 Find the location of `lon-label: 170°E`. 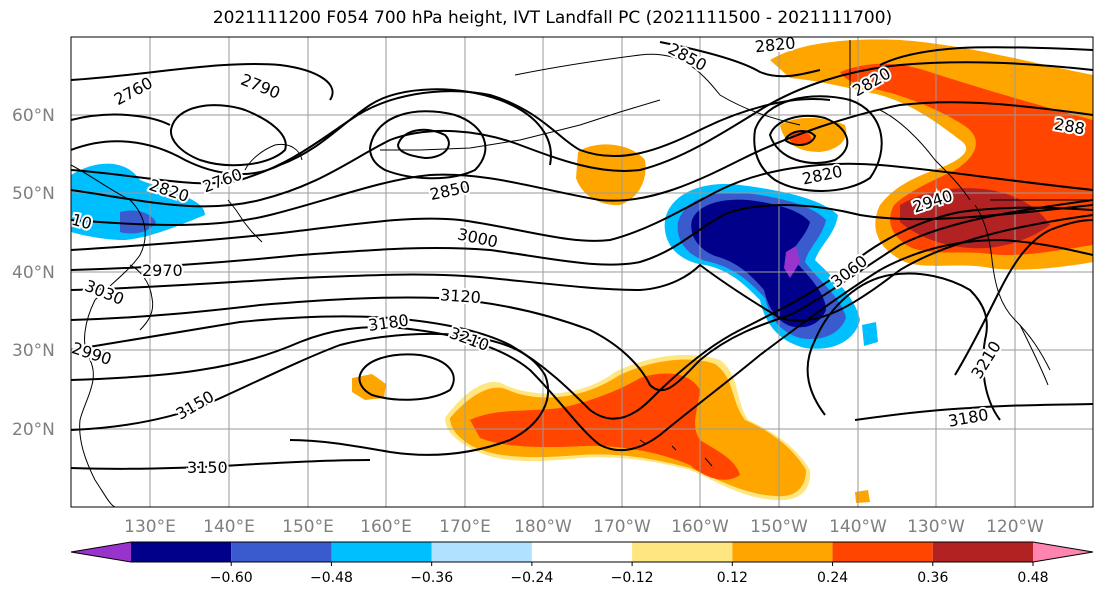

lon-label: 170°E is located at coordinates (465, 527).